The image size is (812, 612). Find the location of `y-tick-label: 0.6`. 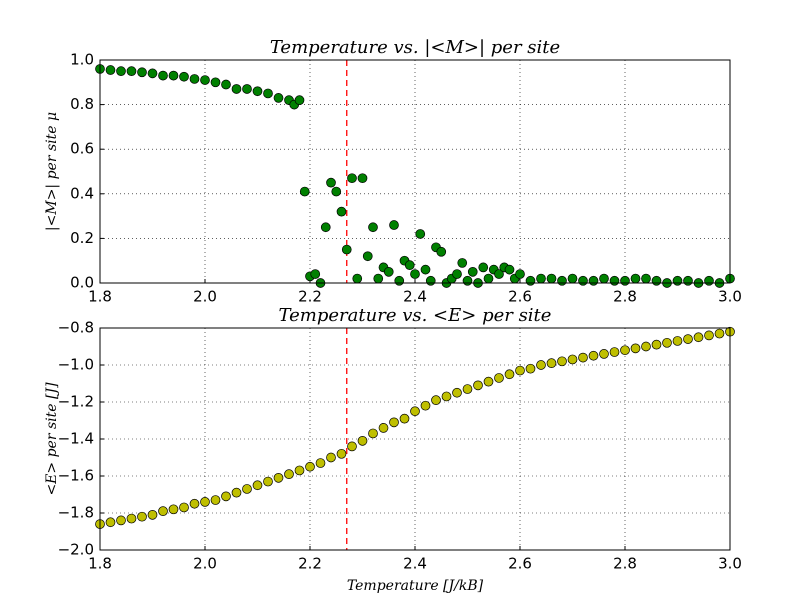

y-tick-label: 0.6 is located at coordinates (82, 149).